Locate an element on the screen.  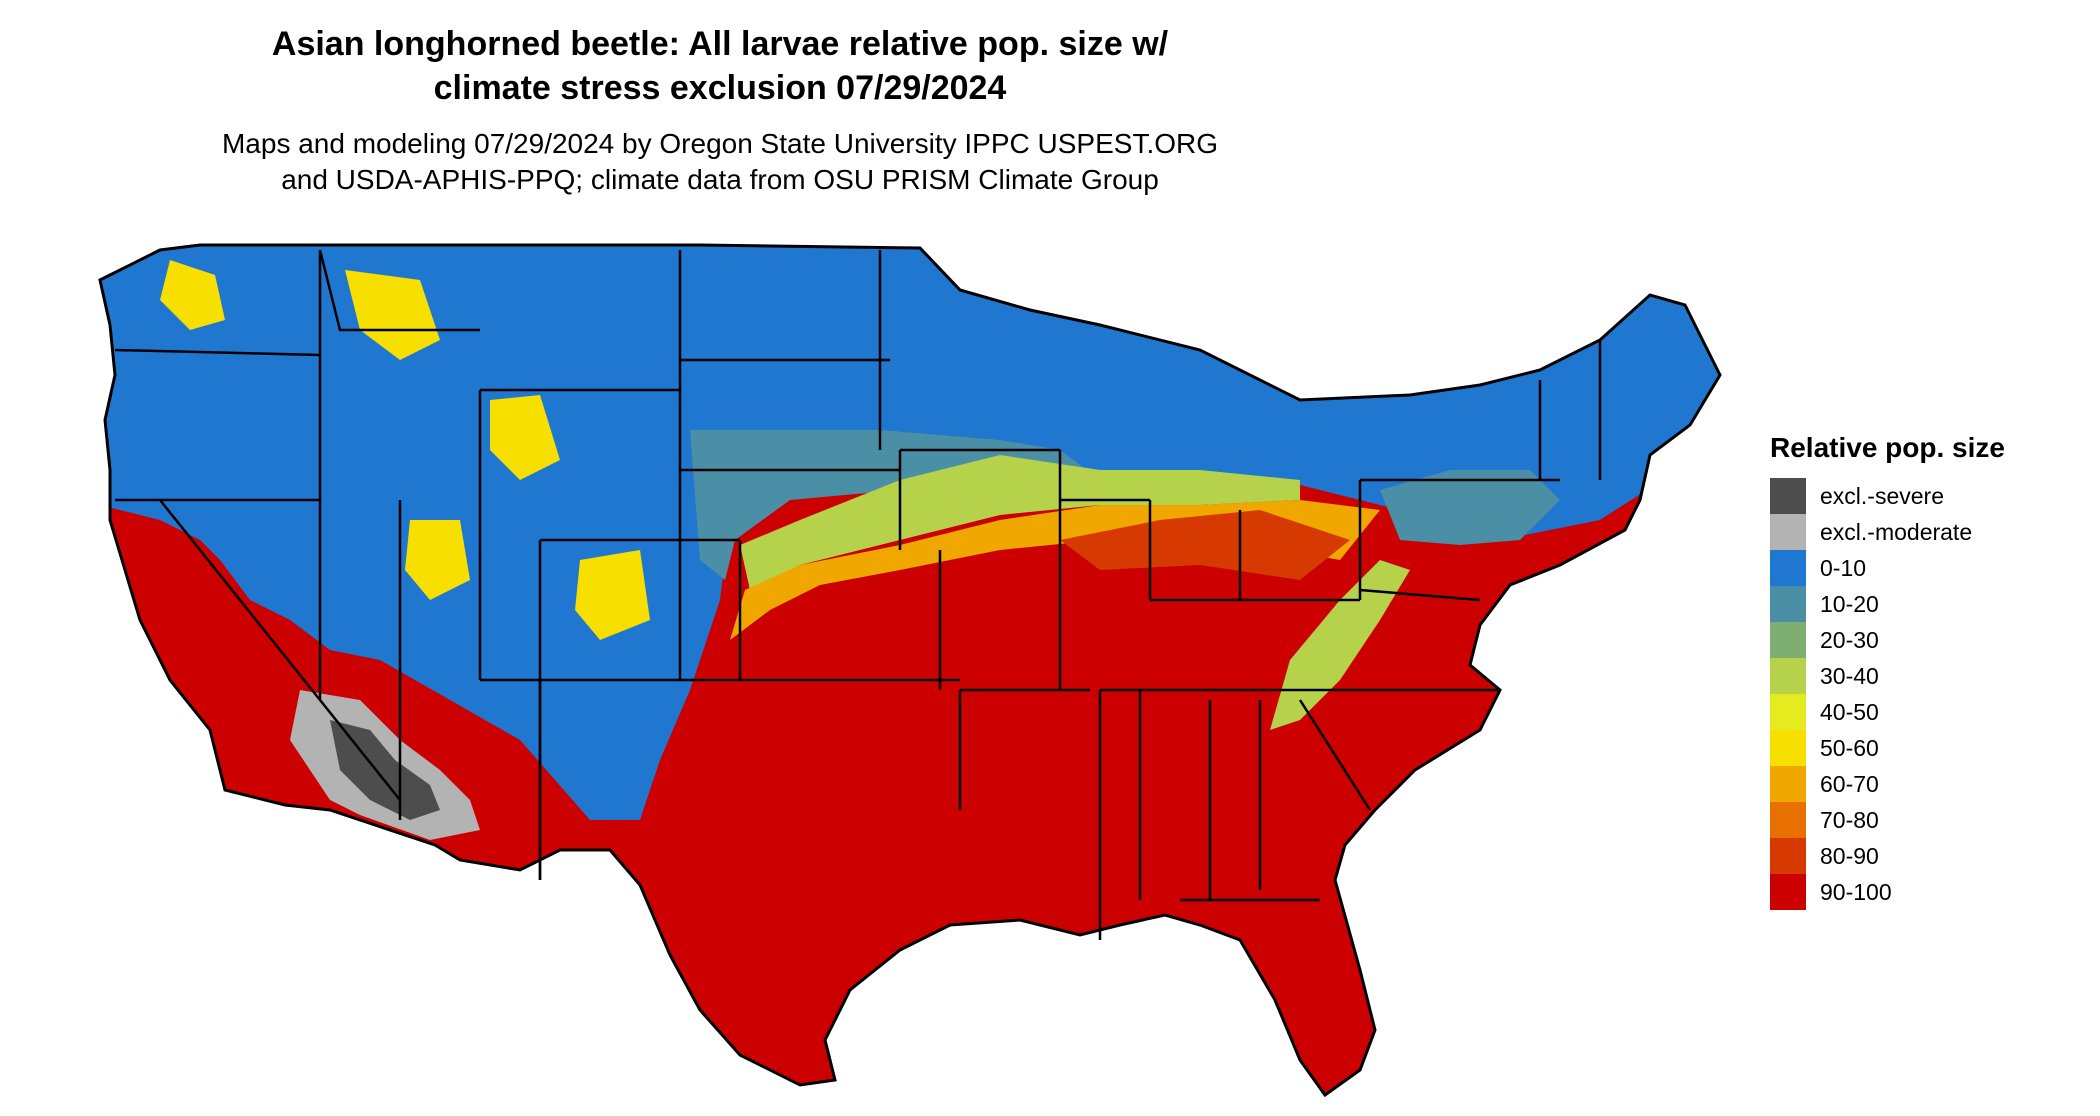
legend-item: 70-80 is located at coordinates (1920, 820).